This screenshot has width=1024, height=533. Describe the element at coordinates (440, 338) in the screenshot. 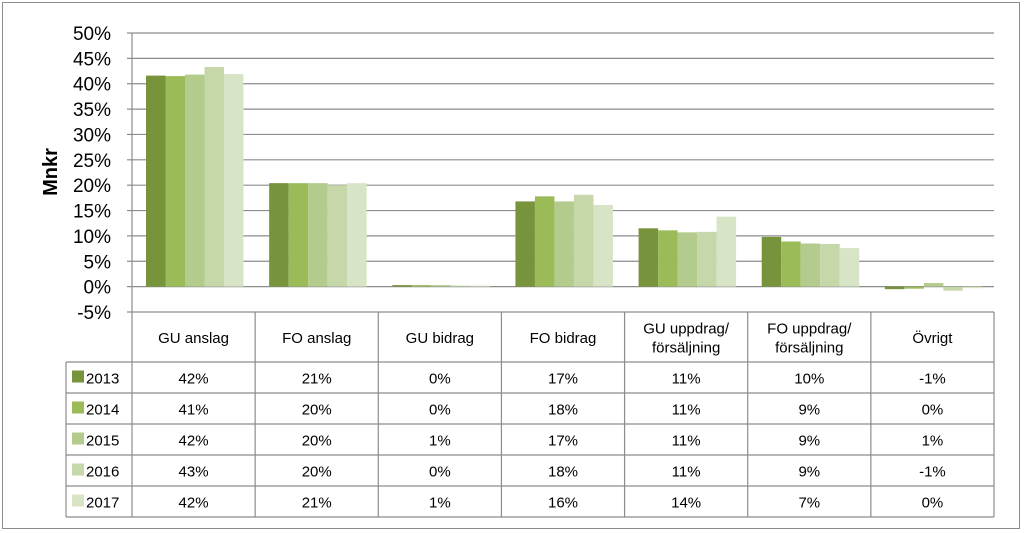

I see `category-label: GU bidrag` at that location.